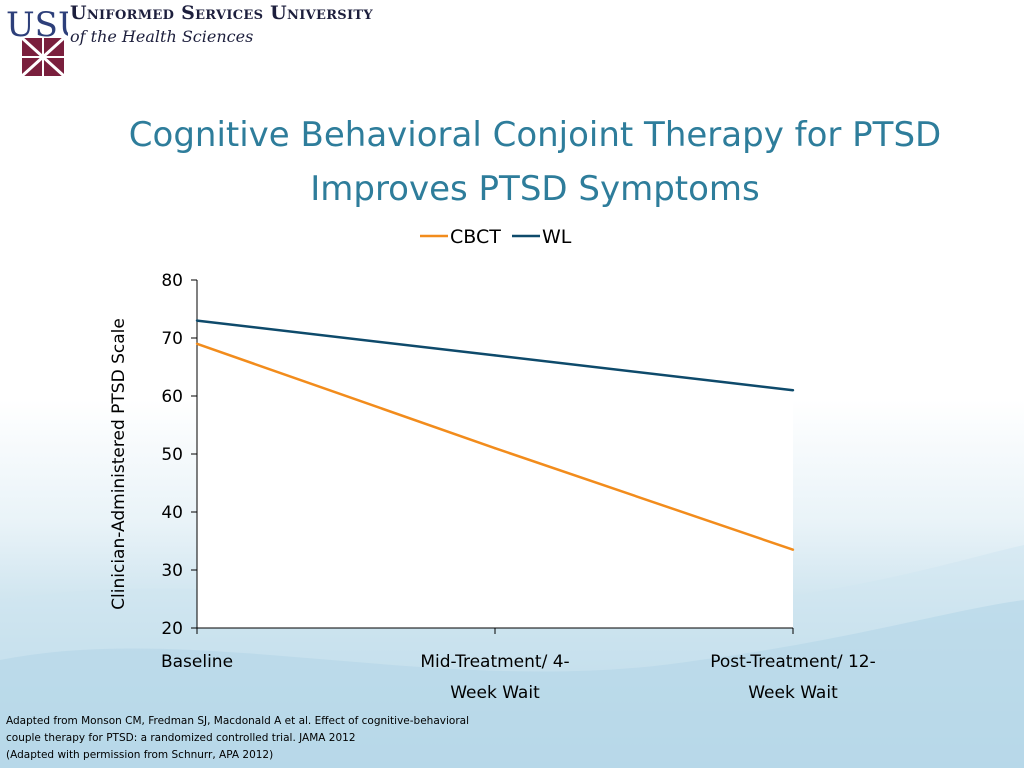 The image size is (1024, 768). What do you see at coordinates (172, 629) in the screenshot?
I see `y-tick-label: 20` at bounding box center [172, 629].